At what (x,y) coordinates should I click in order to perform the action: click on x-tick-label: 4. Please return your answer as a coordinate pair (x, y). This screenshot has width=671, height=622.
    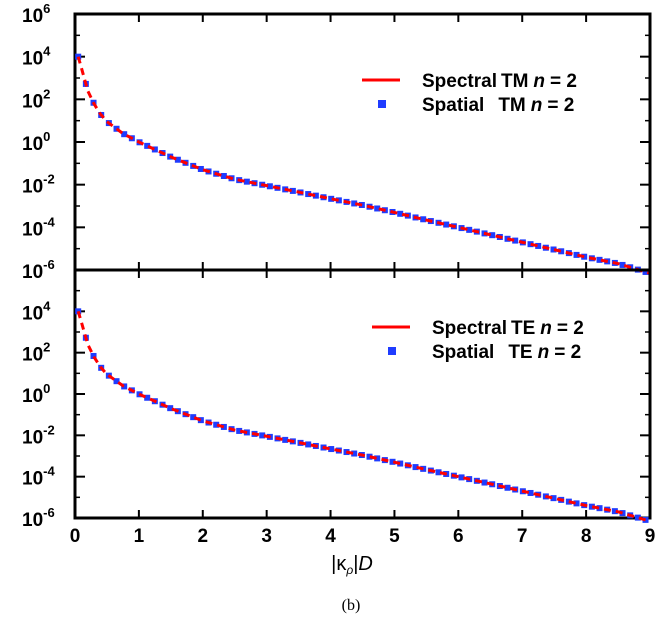
    Looking at the image, I should click on (330, 536).